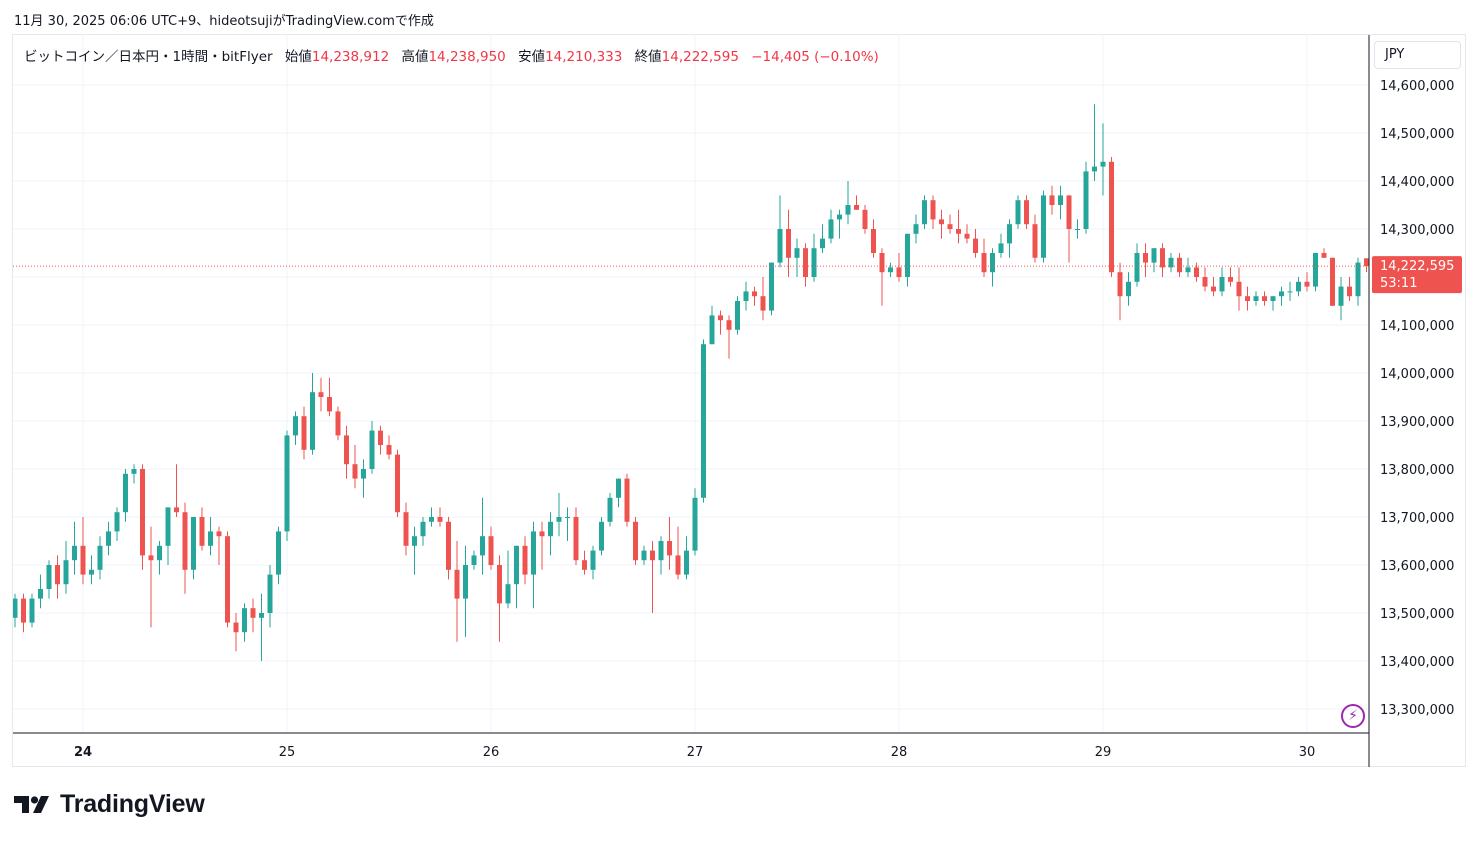 This screenshot has width=1479, height=843. What do you see at coordinates (148, 57) in the screenshot?
I see `symbol-title: ビットコイン／日本円・1時間・bitFlyer` at bounding box center [148, 57].